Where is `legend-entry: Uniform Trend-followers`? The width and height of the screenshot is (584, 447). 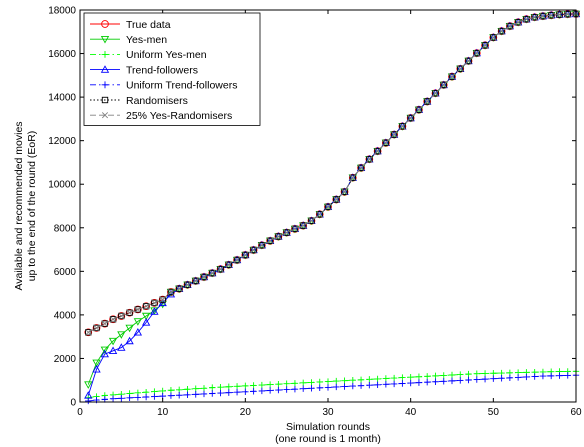
legend-entry: Uniform Trend-followers is located at coordinates (163, 86).